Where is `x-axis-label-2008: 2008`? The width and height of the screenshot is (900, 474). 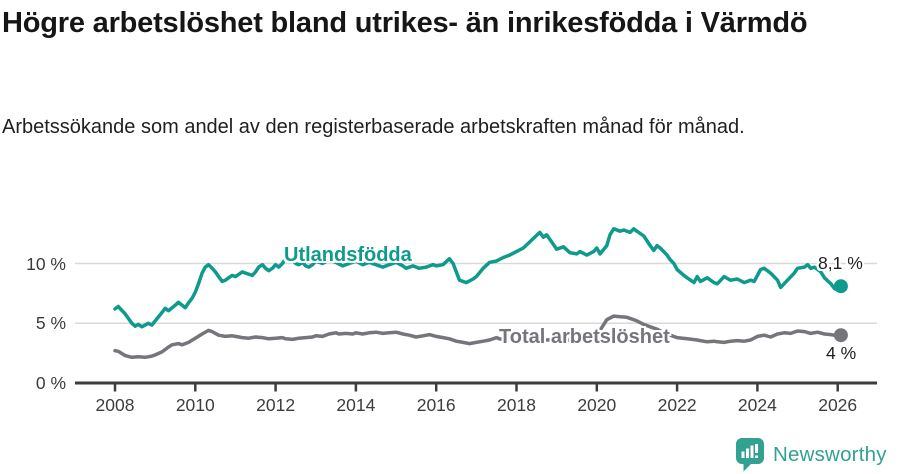
x-axis-label-2008: 2008 is located at coordinates (115, 405).